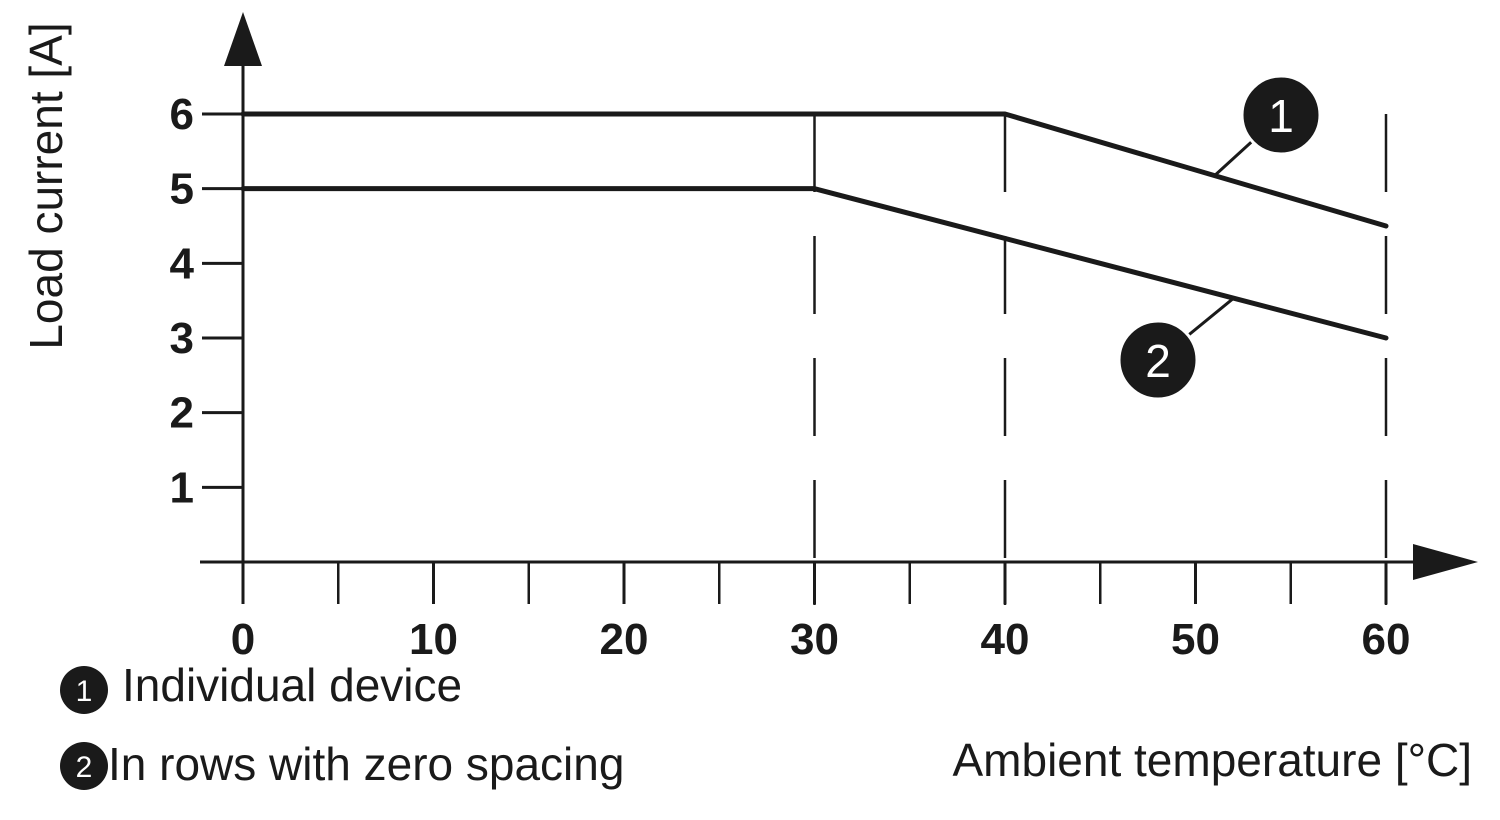 The image size is (1500, 820). I want to click on legend-marker-2-number: 2, so click(84, 767).